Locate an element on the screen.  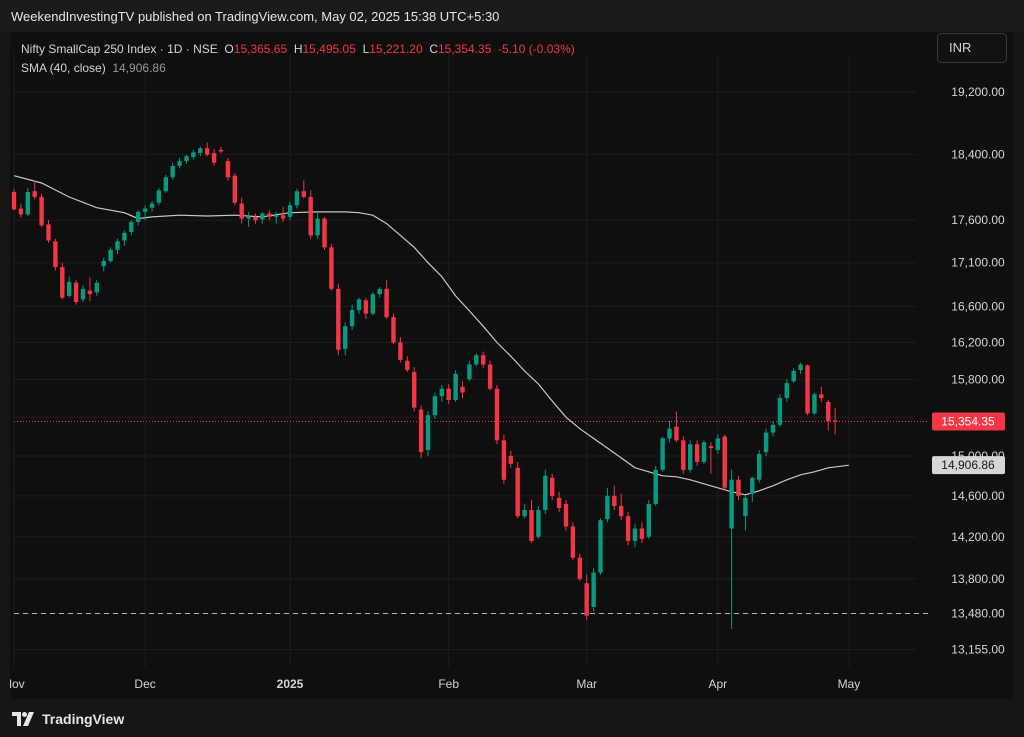
y-tick-label: 17,600.00 is located at coordinates (978, 220).